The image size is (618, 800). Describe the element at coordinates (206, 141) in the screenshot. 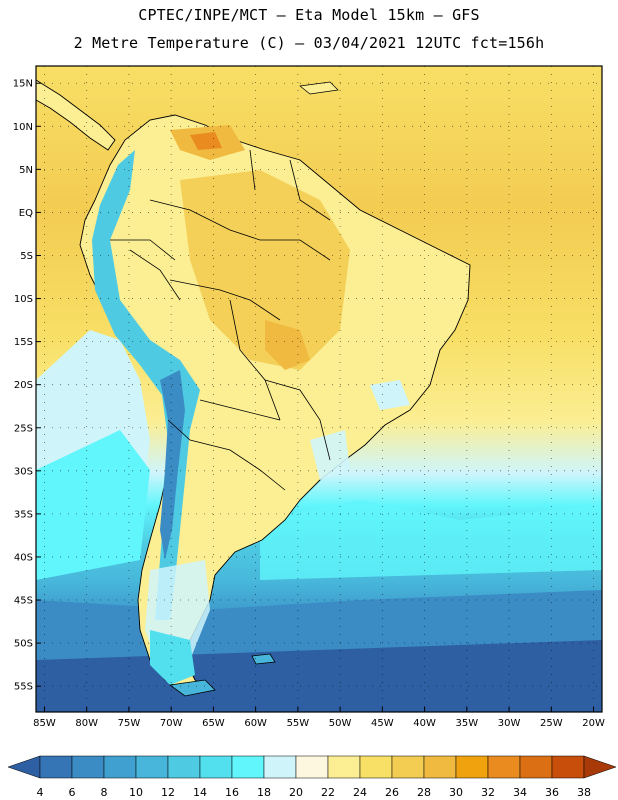

I see `north-hotspot` at that location.